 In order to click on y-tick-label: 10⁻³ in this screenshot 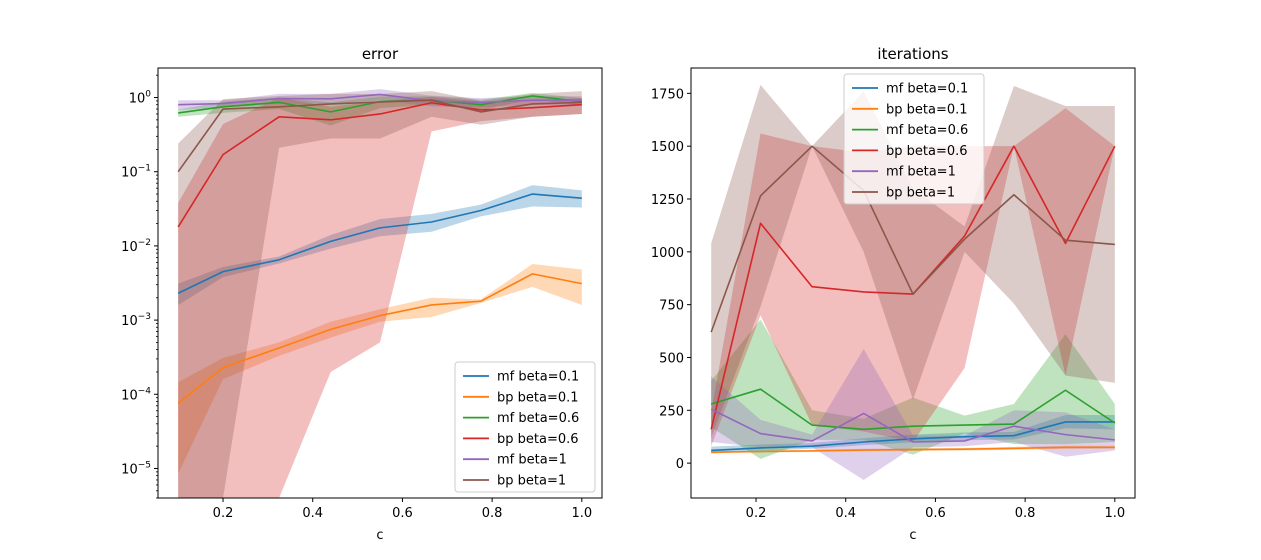, I will do `click(136, 320)`.